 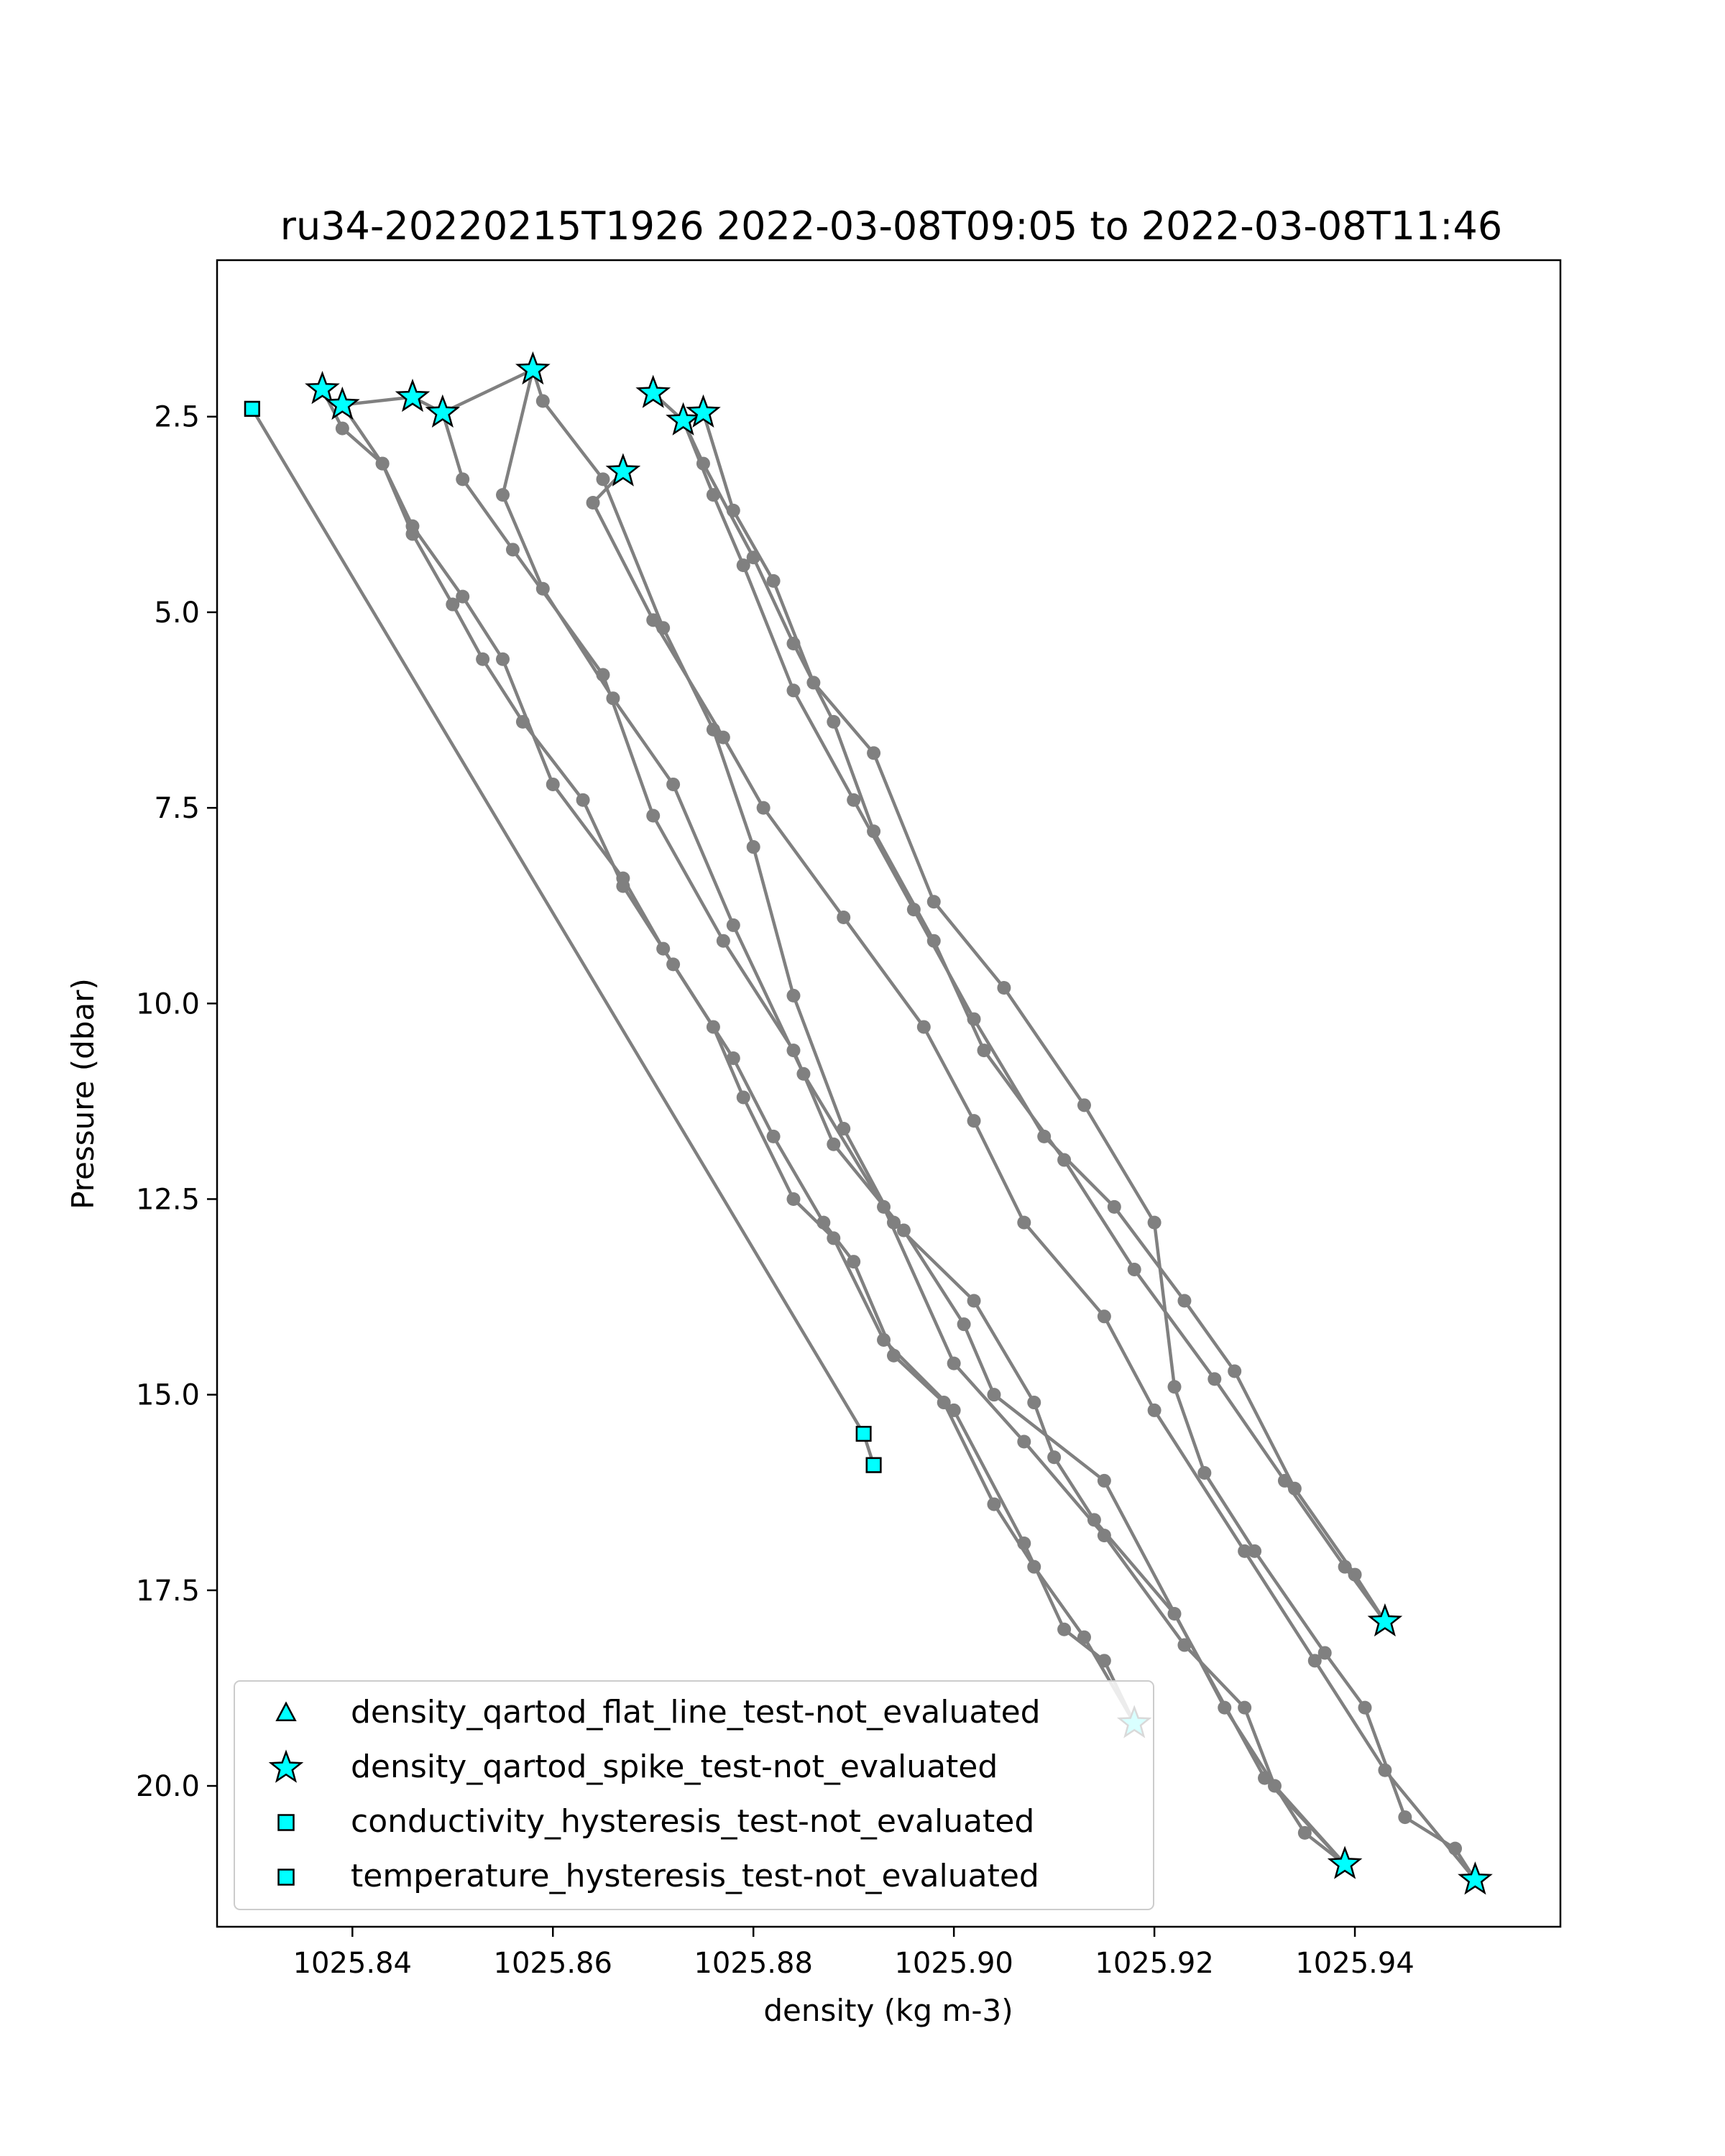 What do you see at coordinates (753, 1964) in the screenshot?
I see `x-tick-label-2: 1025.88` at bounding box center [753, 1964].